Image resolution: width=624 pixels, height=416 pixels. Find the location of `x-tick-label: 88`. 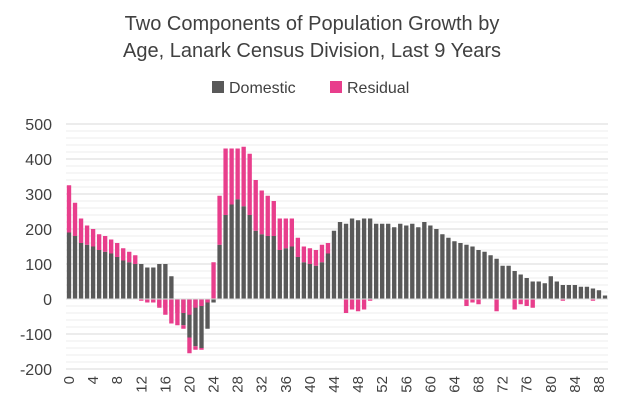

x-tick-label: 88 is located at coordinates (599, 384).